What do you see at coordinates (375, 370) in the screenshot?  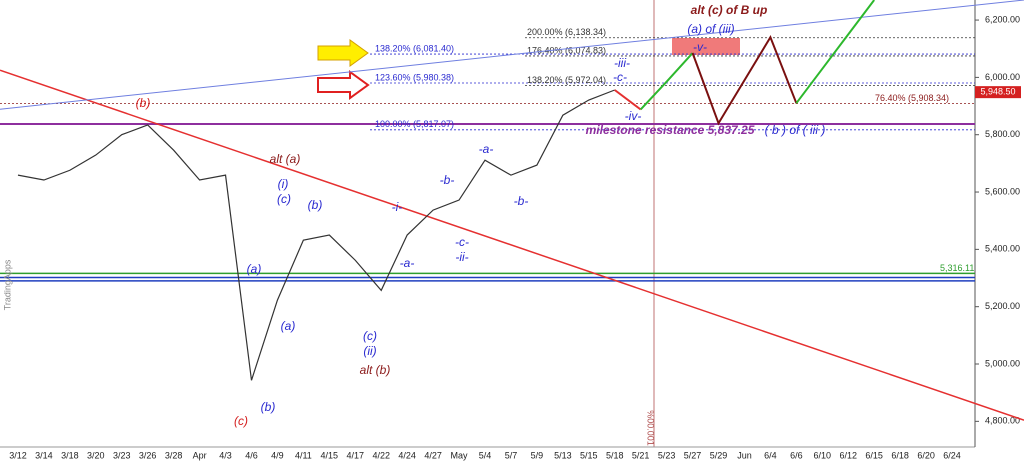 I see `wave-label: alt (b)` at bounding box center [375, 370].